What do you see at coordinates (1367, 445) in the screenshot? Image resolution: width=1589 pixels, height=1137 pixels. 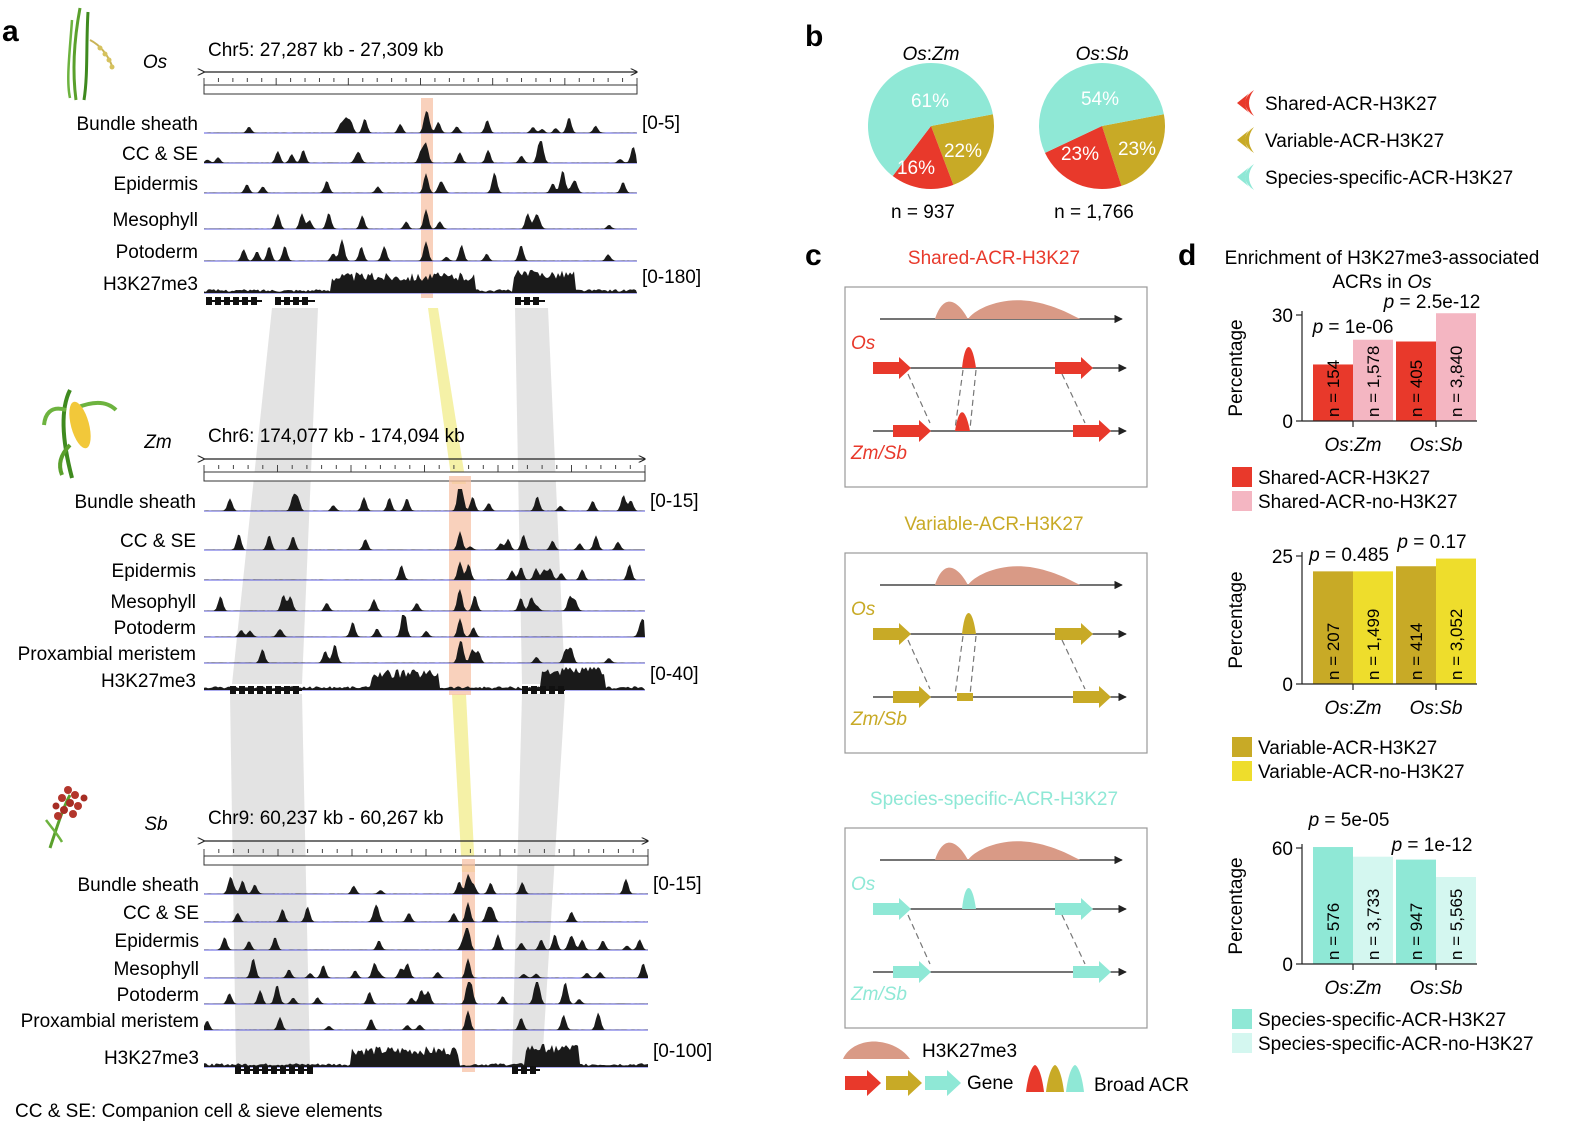 I see `x-cat-sp2: Zm` at bounding box center [1367, 445].